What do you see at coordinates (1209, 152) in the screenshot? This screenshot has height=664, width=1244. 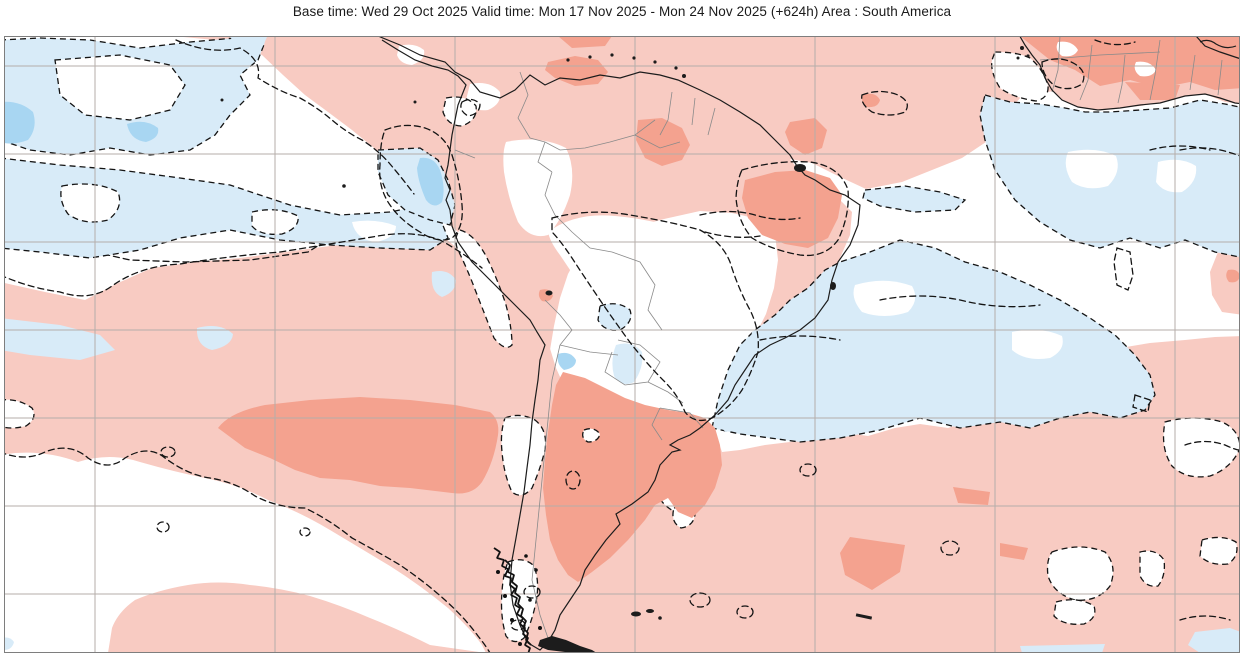 I see `contour-right-mid` at bounding box center [1209, 152].